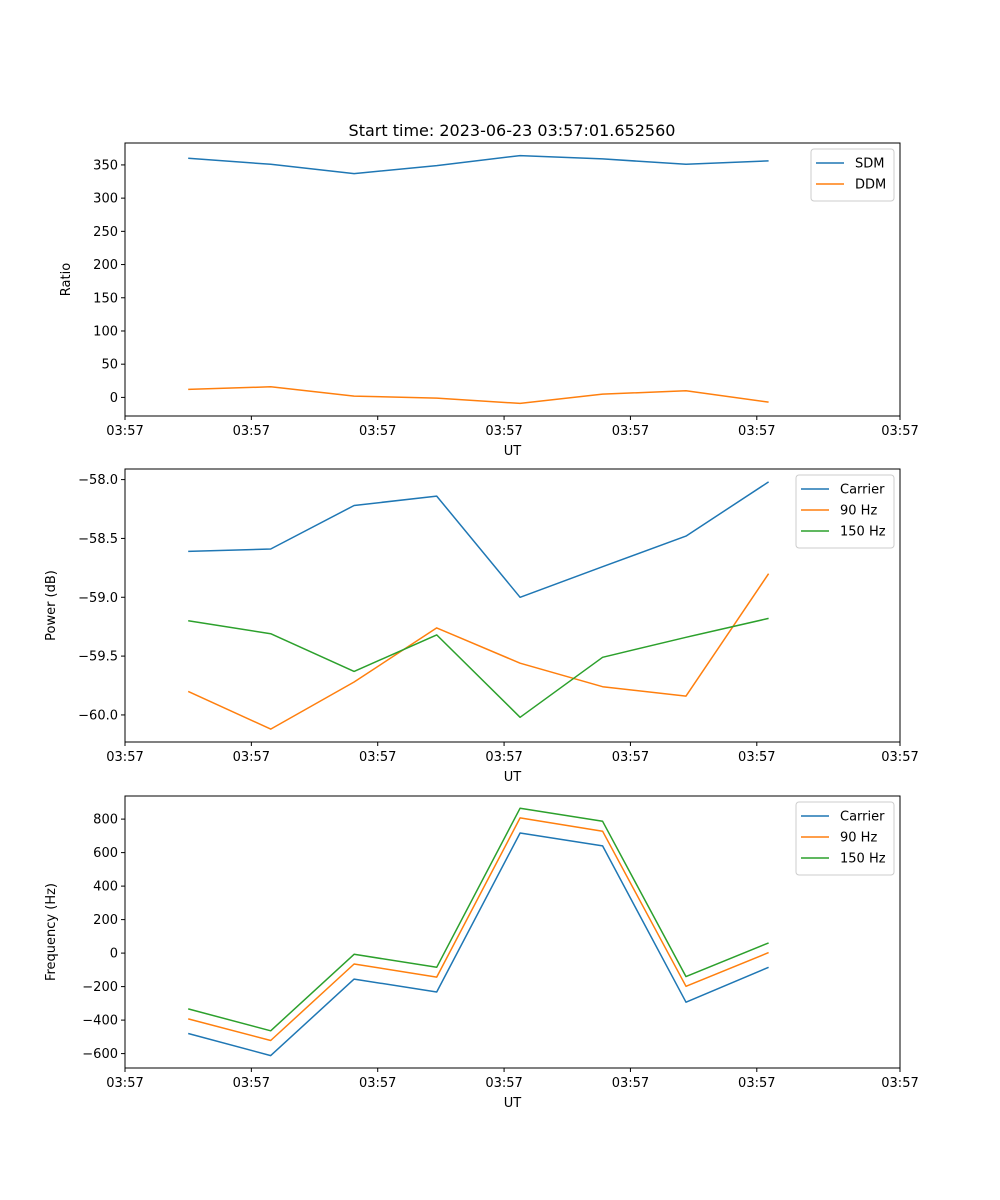 The image size is (1000, 1200). I want to click on y-tick-label: 400, so click(105, 887).